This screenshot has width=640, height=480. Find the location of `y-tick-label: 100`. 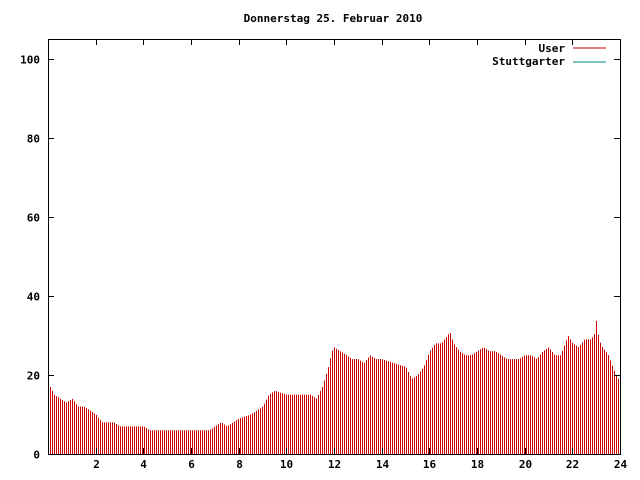

y-tick-label: 100 is located at coordinates (30, 60).